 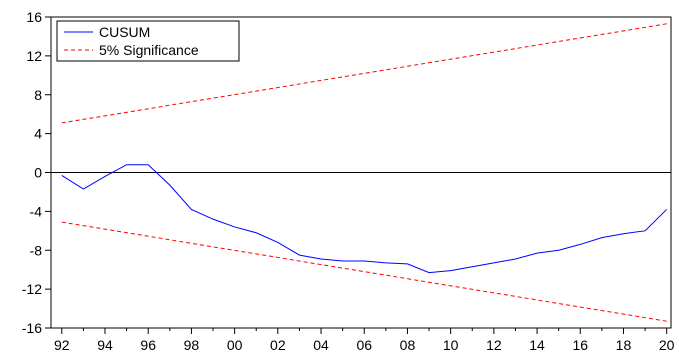 I want to click on y-tick-label: -16, so click(x=32, y=328).